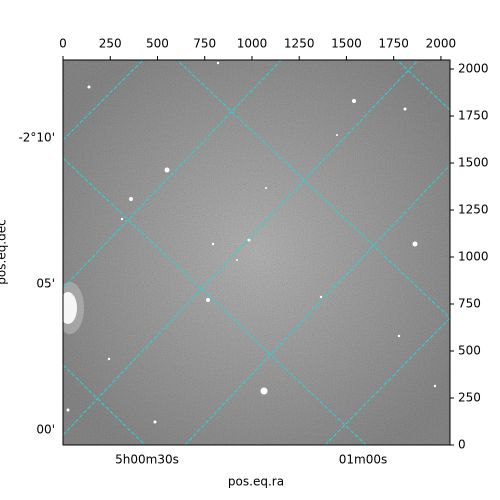  Describe the element at coordinates (252, 44) in the screenshot. I see `x-tick-label: 1000` at that location.